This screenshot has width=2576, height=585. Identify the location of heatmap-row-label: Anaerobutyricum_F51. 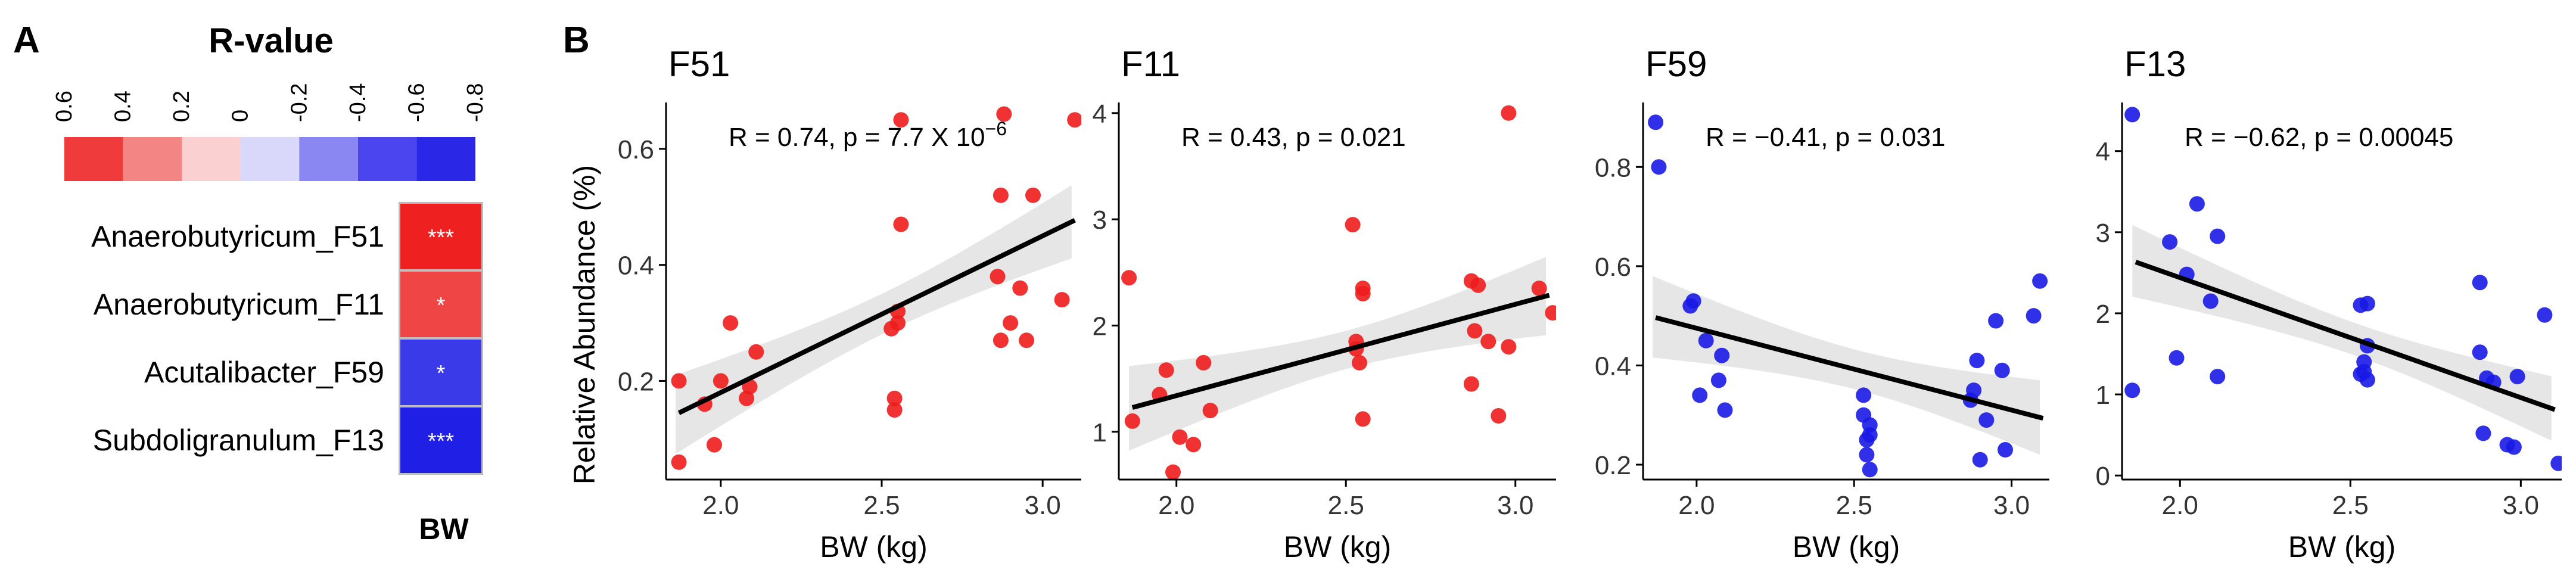
(237, 236).